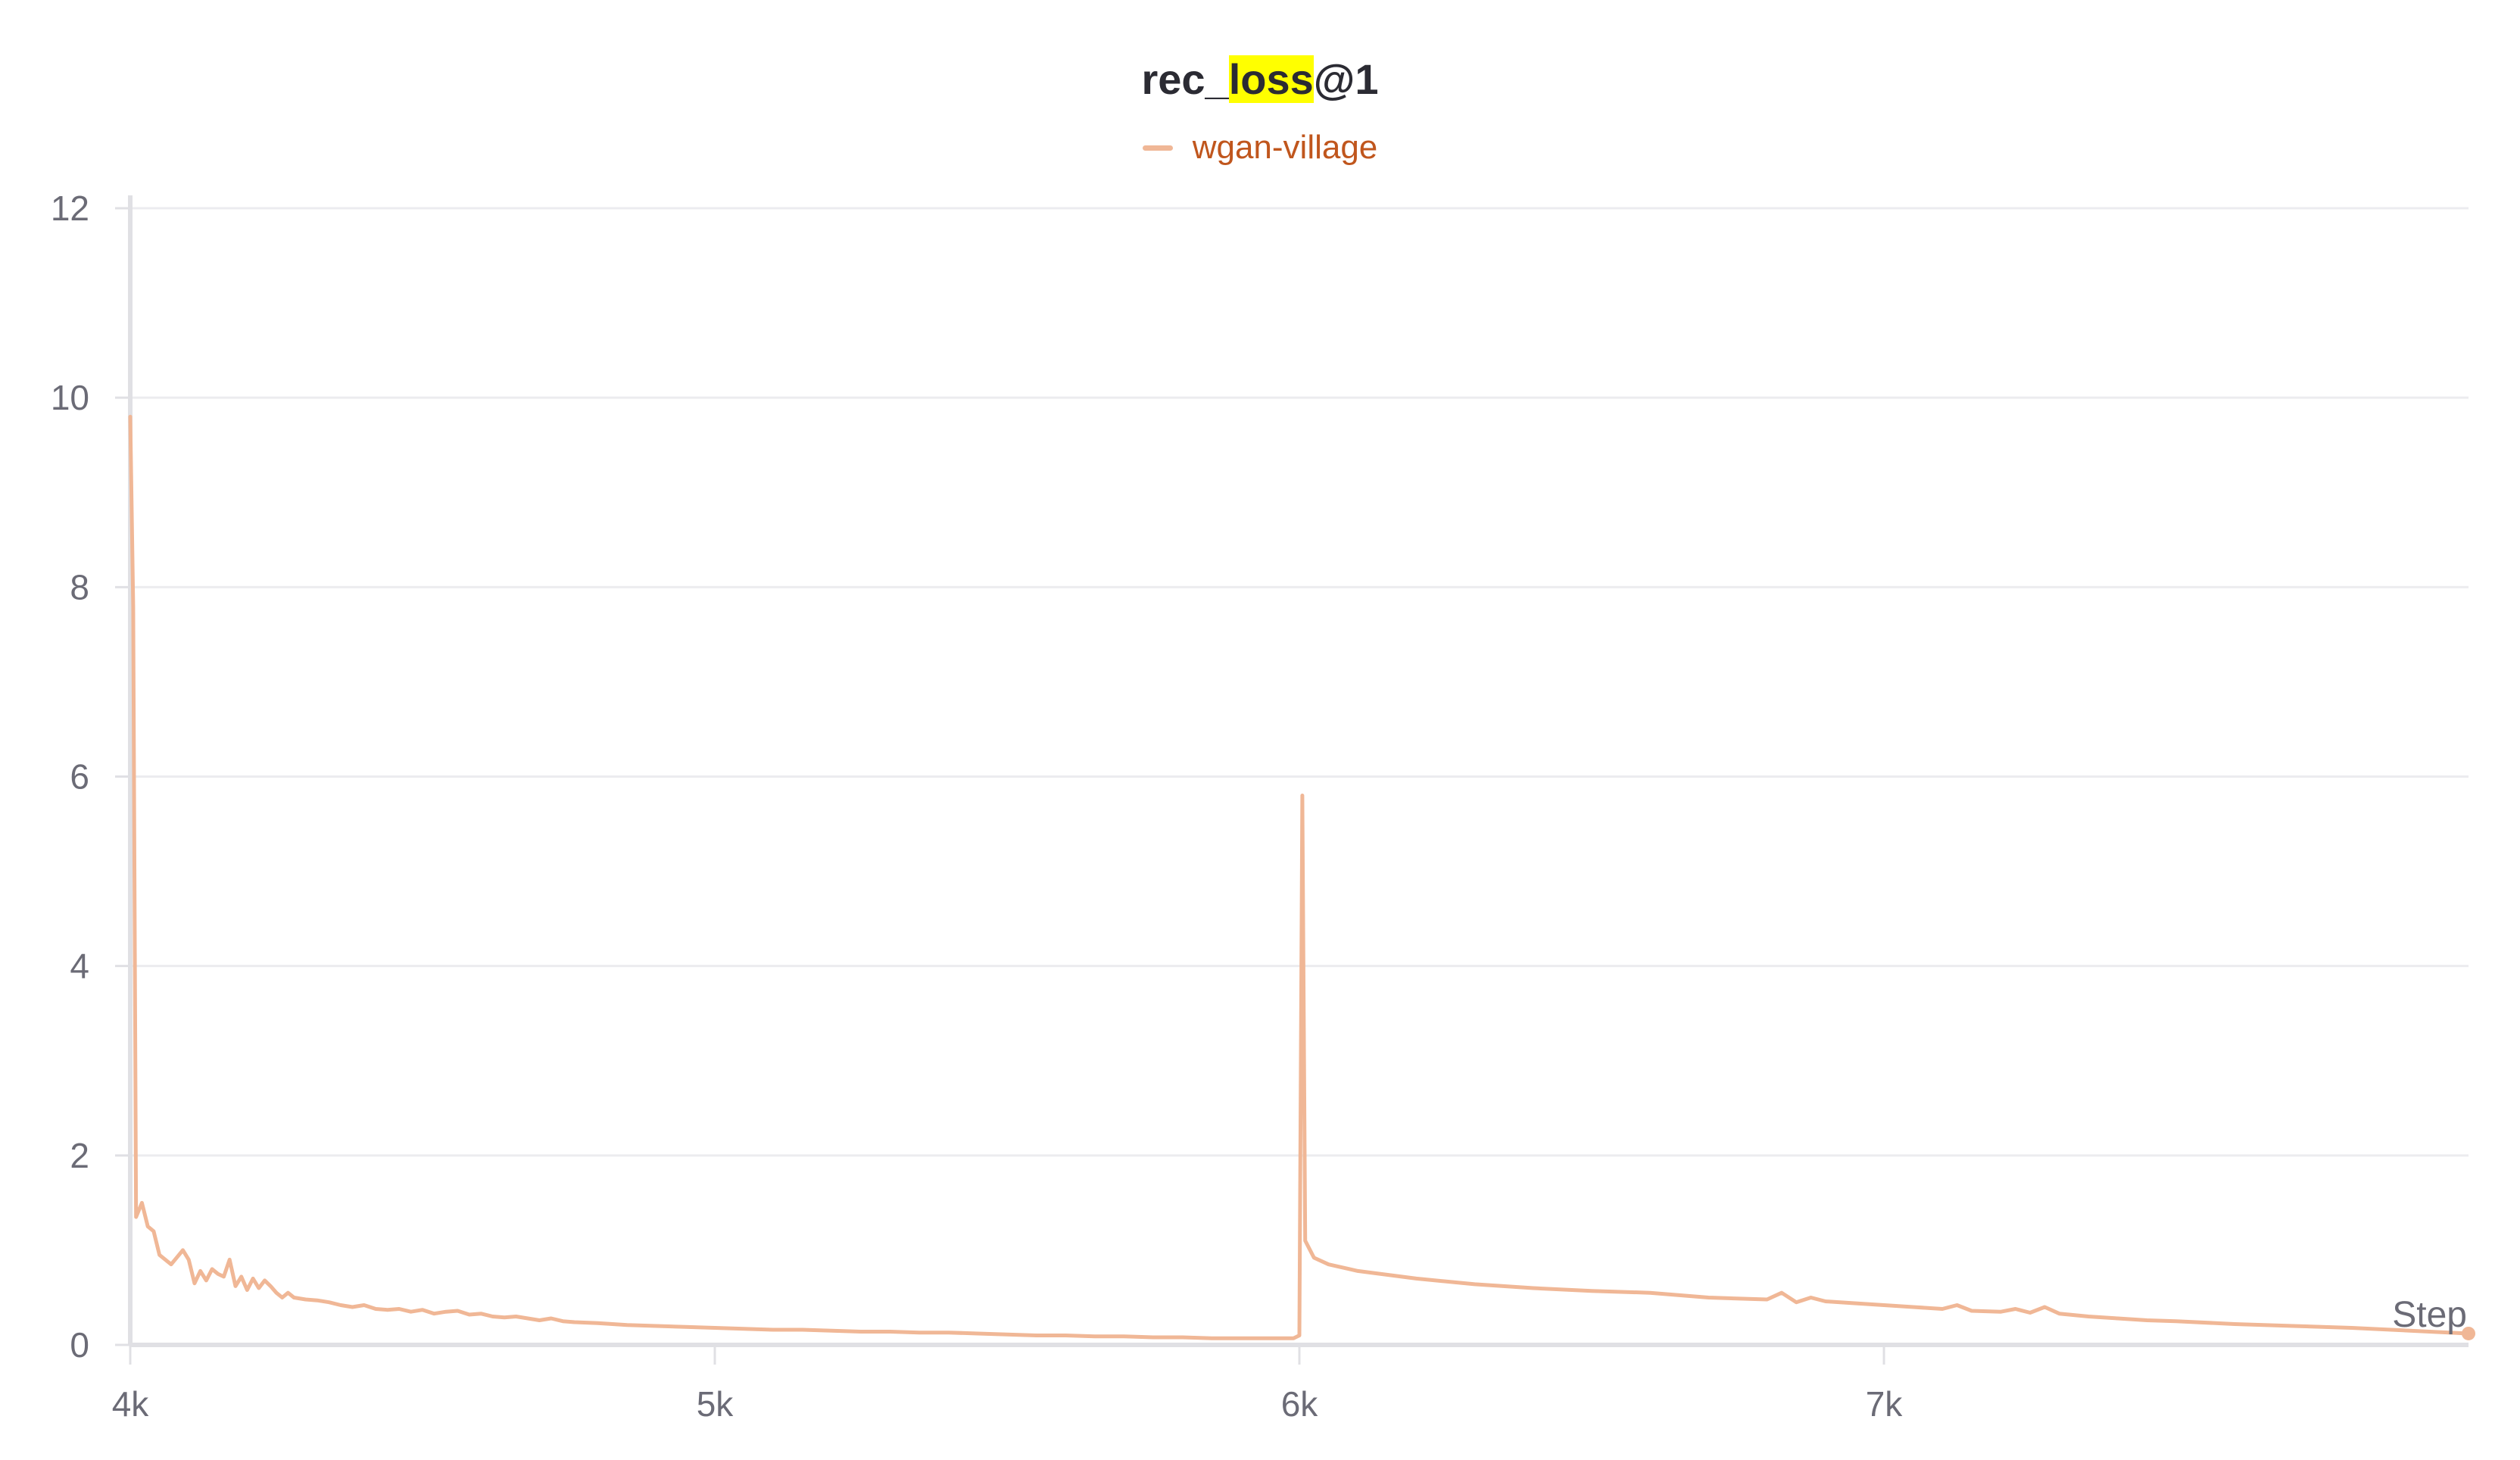 This screenshot has width=2520, height=1460. Describe the element at coordinates (70, 397) in the screenshot. I see `y-tick-label: 10` at that location.